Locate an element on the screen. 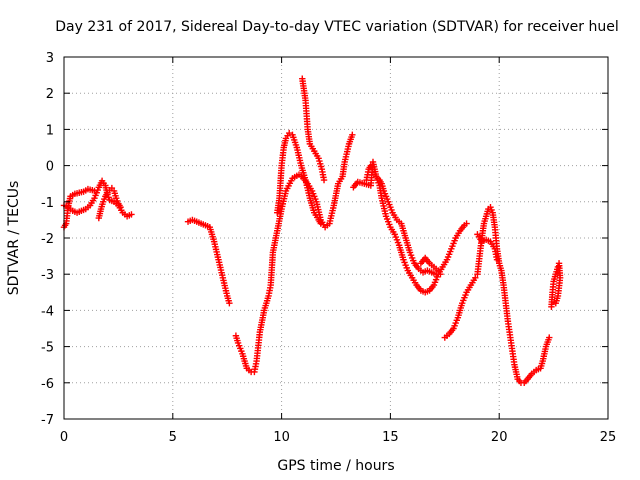  y-tick-label: 1 is located at coordinates (50, 130).